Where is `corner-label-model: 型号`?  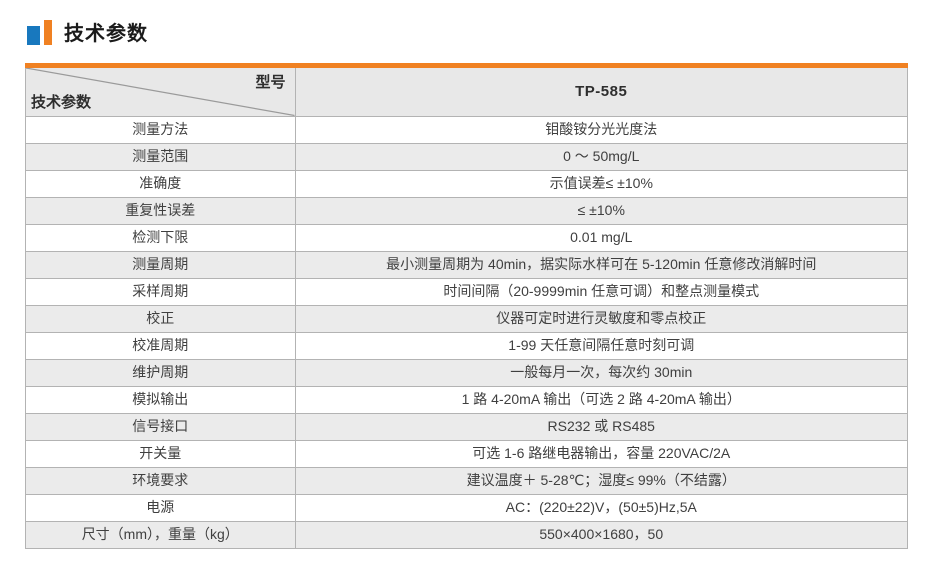
corner-label-model: 型号 is located at coordinates (270, 82).